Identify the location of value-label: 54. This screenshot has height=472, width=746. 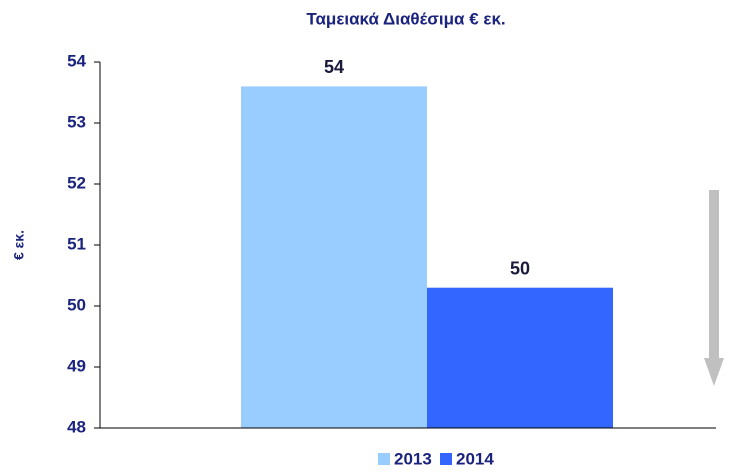
(334, 67).